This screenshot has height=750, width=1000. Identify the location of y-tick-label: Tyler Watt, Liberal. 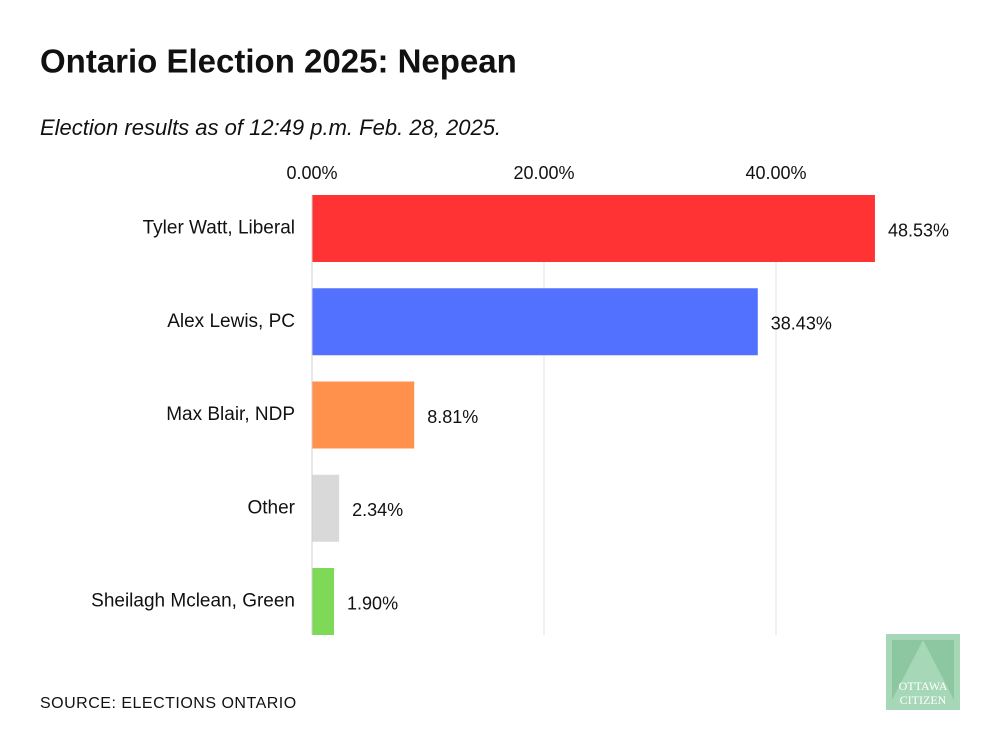
(219, 228).